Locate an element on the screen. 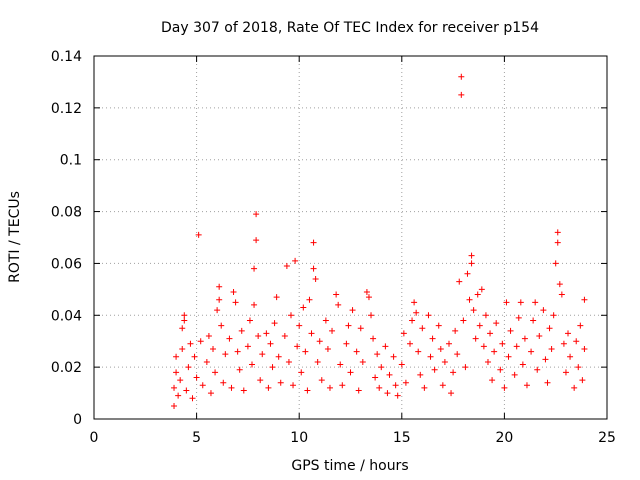 The image size is (640, 480). x-tick-label: 20 is located at coordinates (504, 438).